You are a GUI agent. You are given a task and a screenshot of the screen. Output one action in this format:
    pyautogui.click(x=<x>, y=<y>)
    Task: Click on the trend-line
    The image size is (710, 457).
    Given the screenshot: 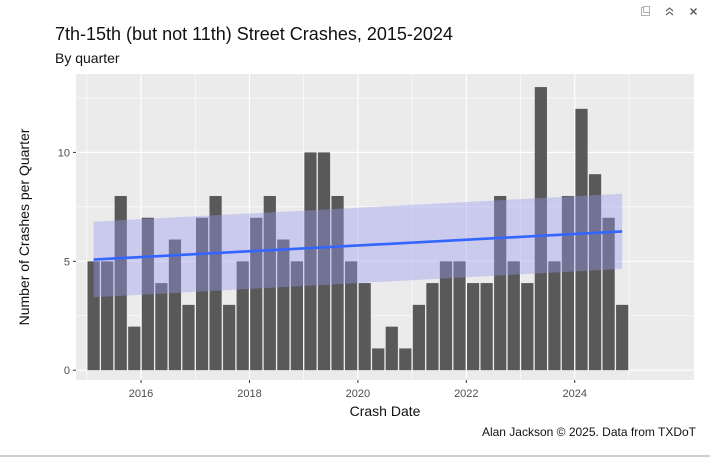 What is the action you would take?
    pyautogui.click(x=358, y=245)
    